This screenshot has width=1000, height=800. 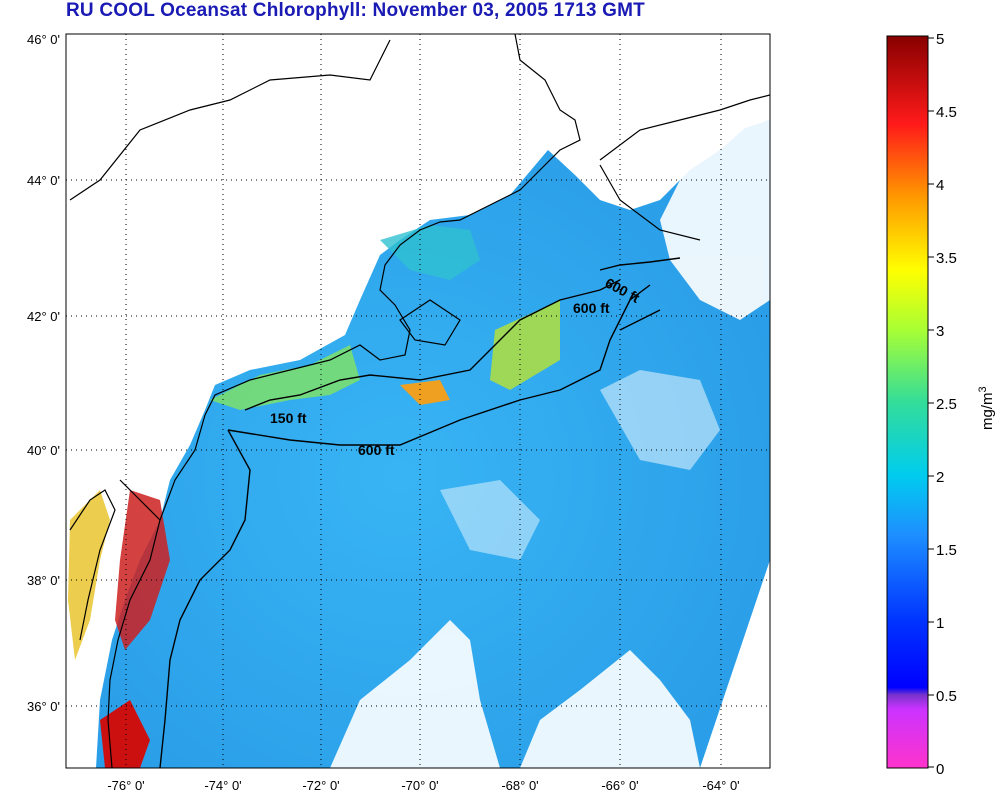 What do you see at coordinates (720, 785) in the screenshot?
I see `lon-tick-label: -64° 0'` at bounding box center [720, 785].